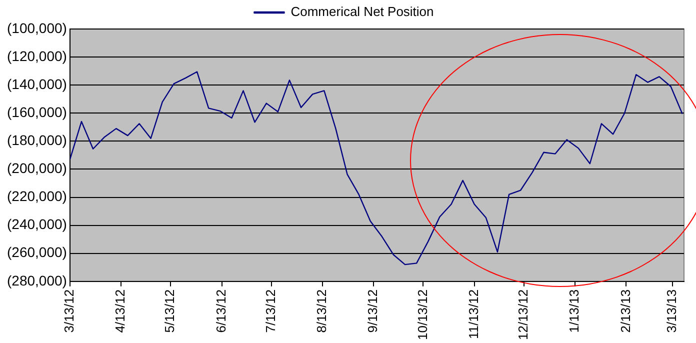 This screenshot has height=343, width=696. Describe the element at coordinates (362, 12) in the screenshot. I see `legend-label: Commerical Net Position` at that location.